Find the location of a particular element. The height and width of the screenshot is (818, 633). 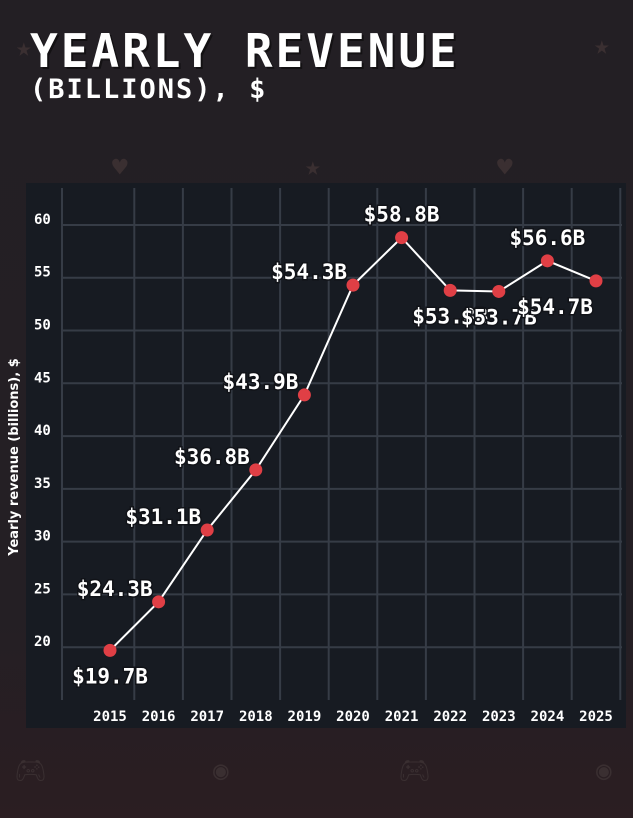

x-tick-label: 2016 is located at coordinates (159, 717).